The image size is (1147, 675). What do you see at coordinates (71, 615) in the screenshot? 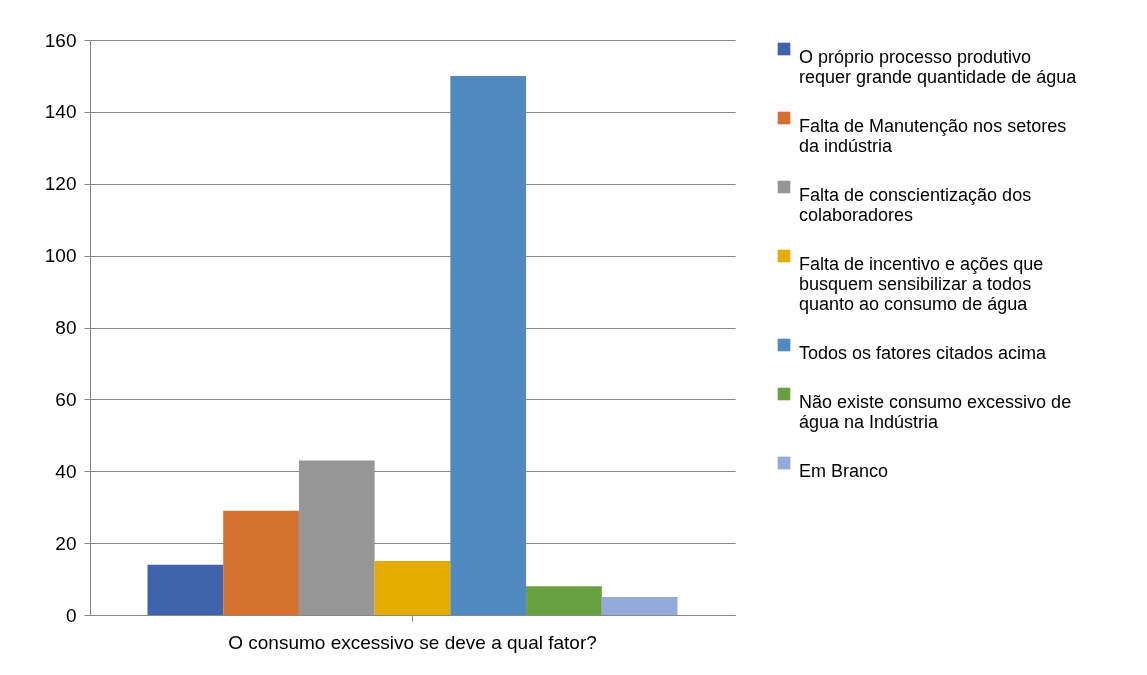
I see `y-tick-label: 0` at bounding box center [71, 615].